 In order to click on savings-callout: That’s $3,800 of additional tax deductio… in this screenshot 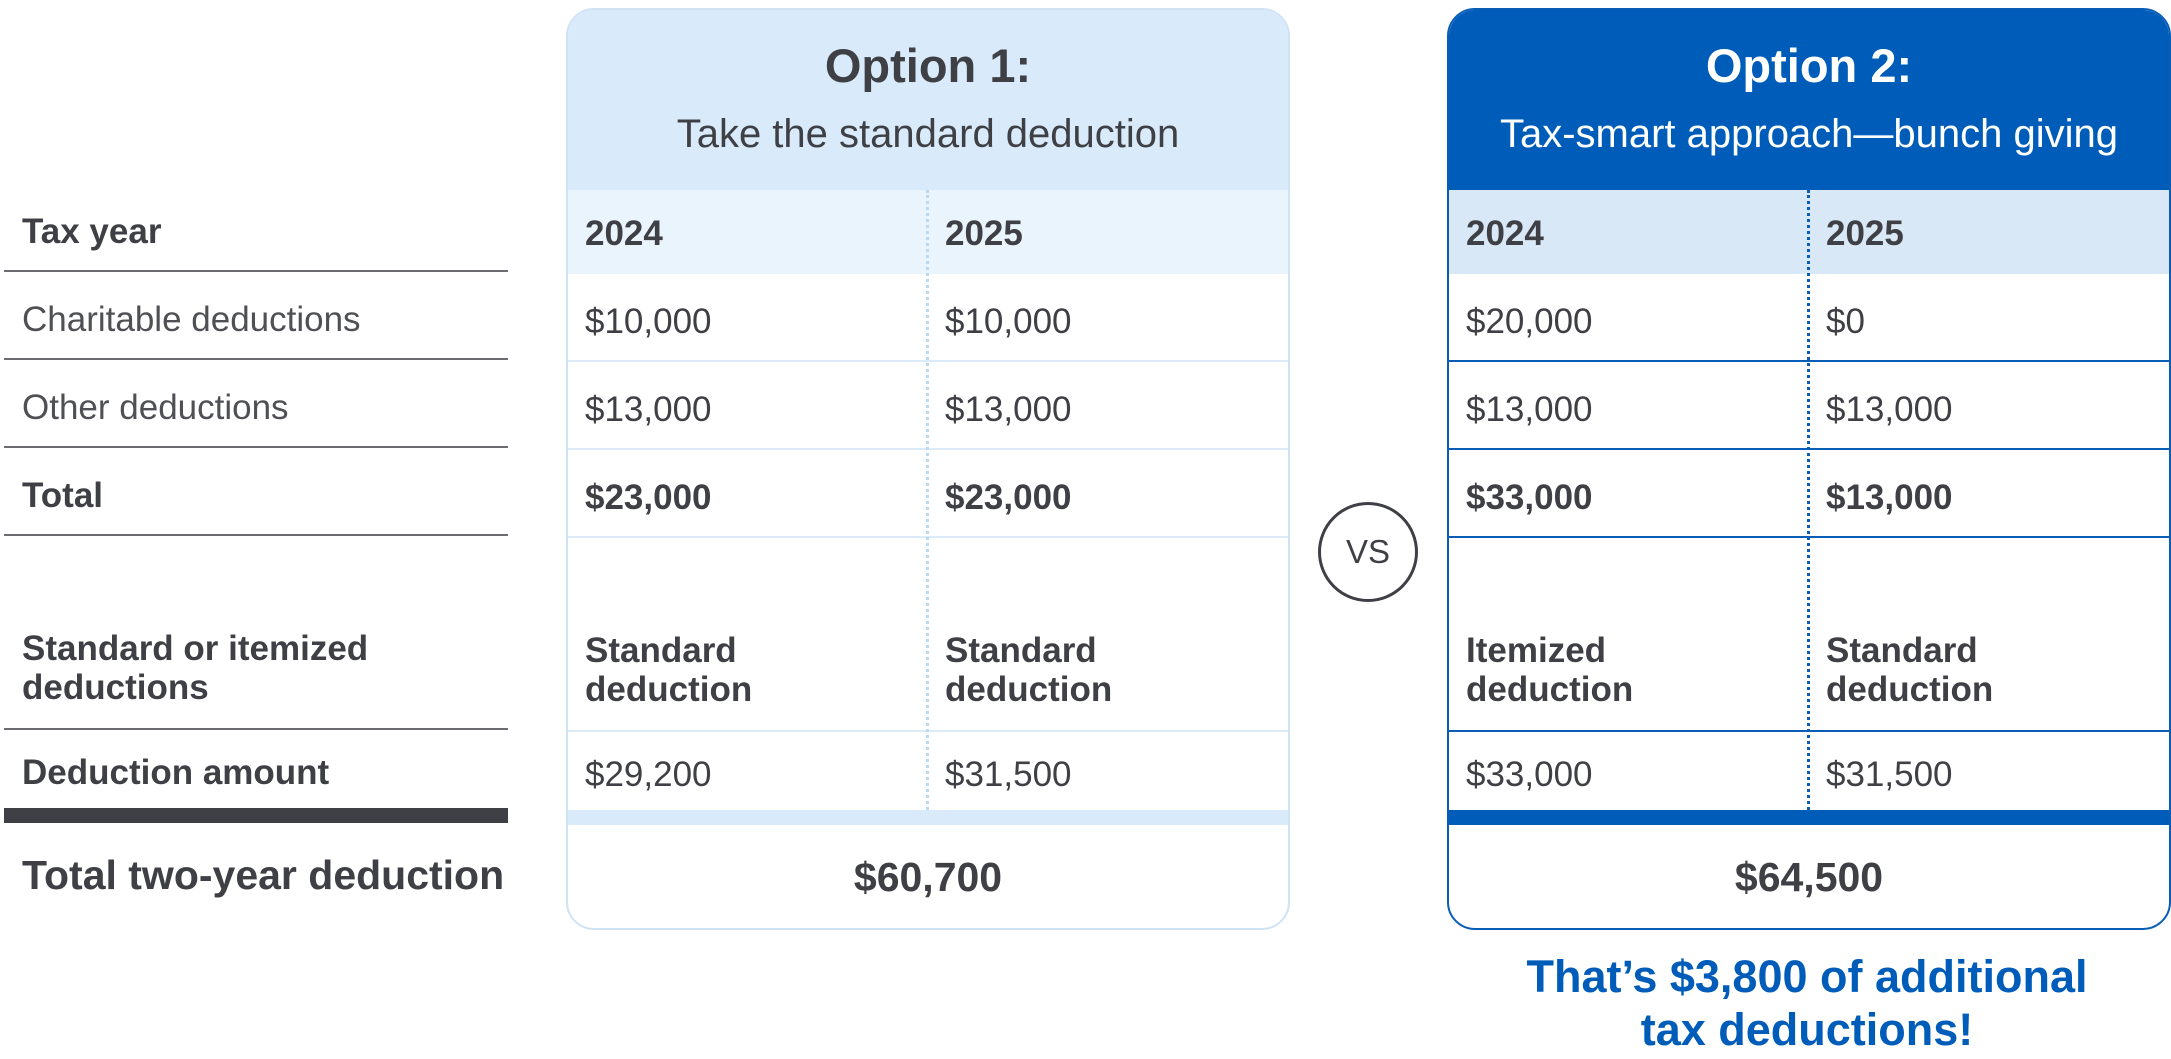, I will do `click(1807, 1003)`.